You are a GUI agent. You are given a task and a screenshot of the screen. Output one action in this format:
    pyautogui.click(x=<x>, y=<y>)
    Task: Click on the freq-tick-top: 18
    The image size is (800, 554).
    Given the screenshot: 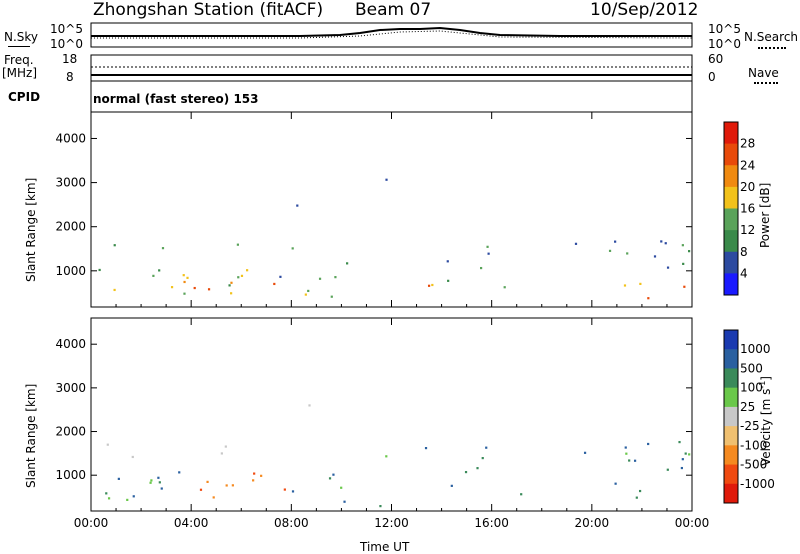 What is the action you would take?
    pyautogui.click(x=70, y=59)
    